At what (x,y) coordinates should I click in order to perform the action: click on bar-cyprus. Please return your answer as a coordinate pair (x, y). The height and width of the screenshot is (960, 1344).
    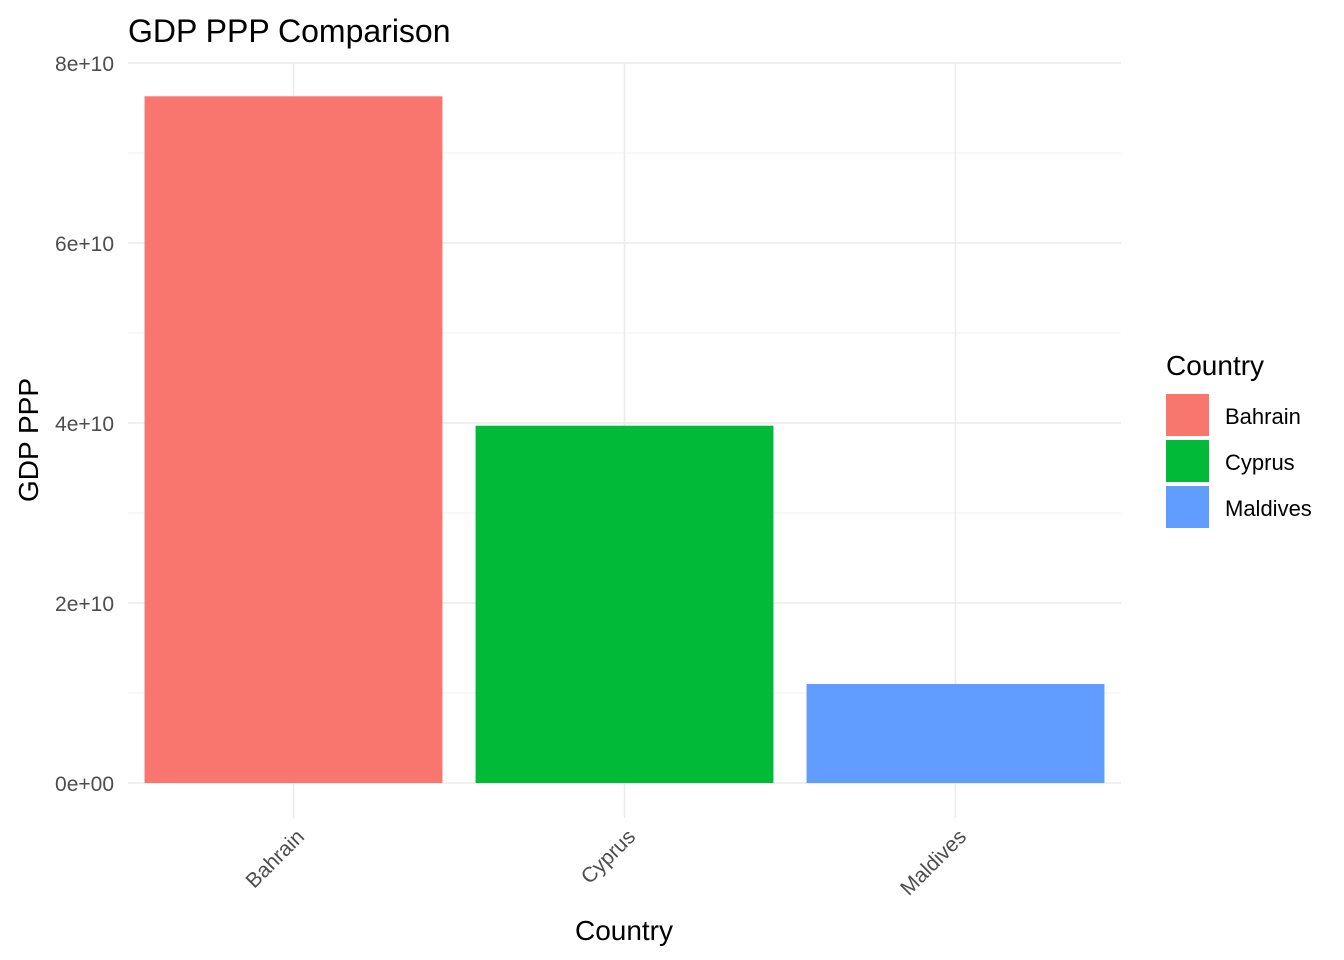
    Looking at the image, I should click on (624, 604).